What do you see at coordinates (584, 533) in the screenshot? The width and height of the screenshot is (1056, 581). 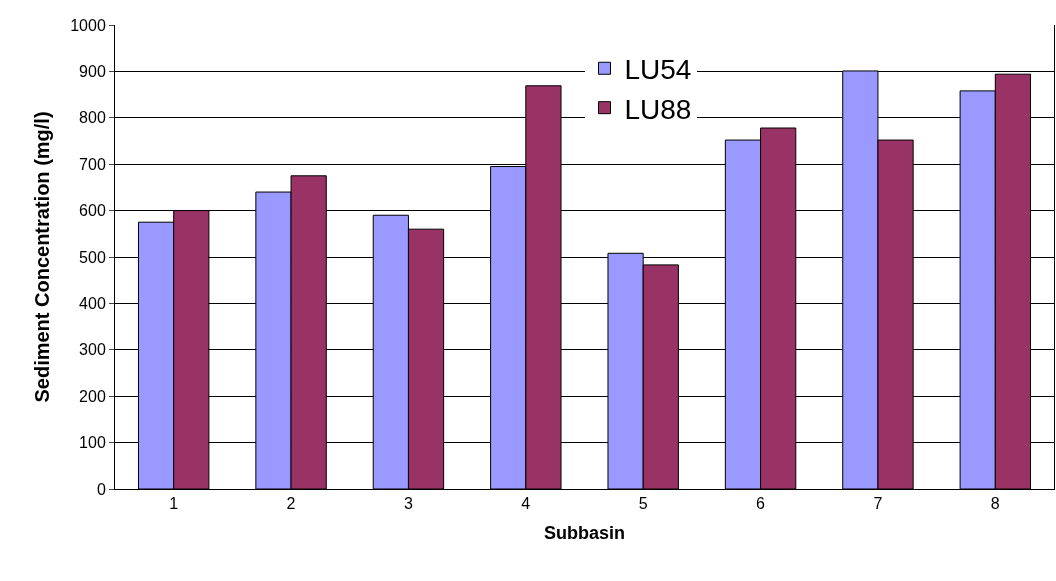 I see `x-axis-title: Subbasin` at bounding box center [584, 533].